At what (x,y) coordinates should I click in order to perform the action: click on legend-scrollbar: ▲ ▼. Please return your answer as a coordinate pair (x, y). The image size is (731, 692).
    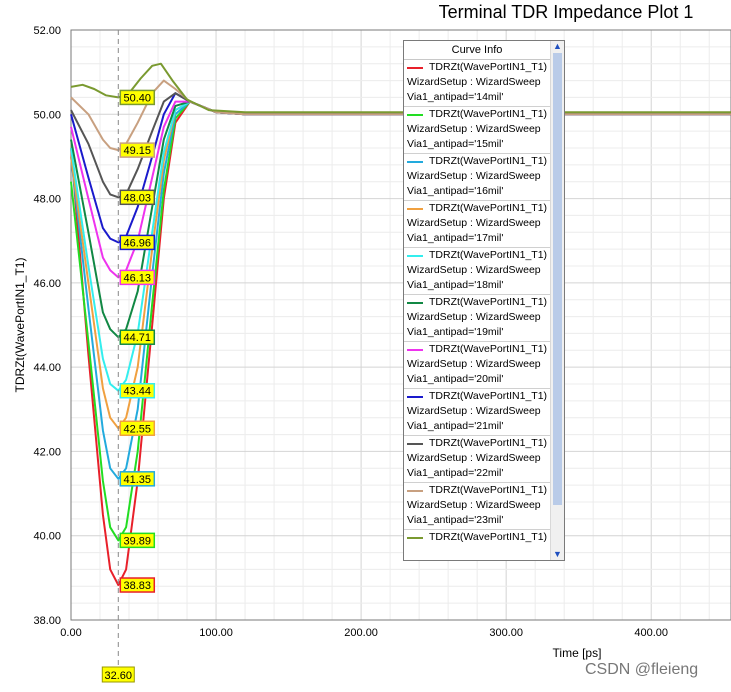
    Looking at the image, I should click on (557, 300).